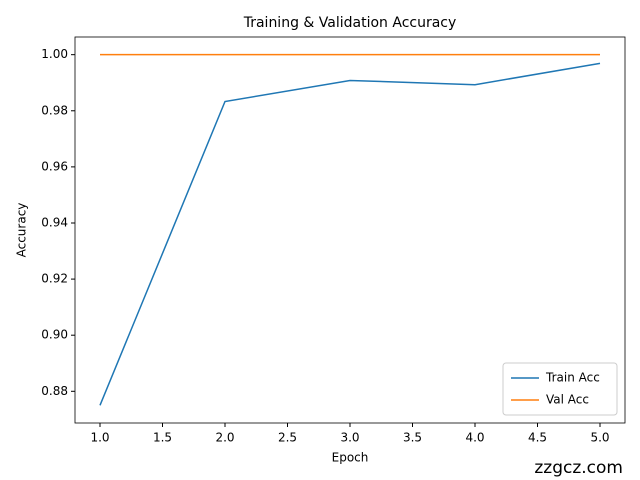  What do you see at coordinates (54, 166) in the screenshot?
I see `y-tick-label: 0.96` at bounding box center [54, 166].